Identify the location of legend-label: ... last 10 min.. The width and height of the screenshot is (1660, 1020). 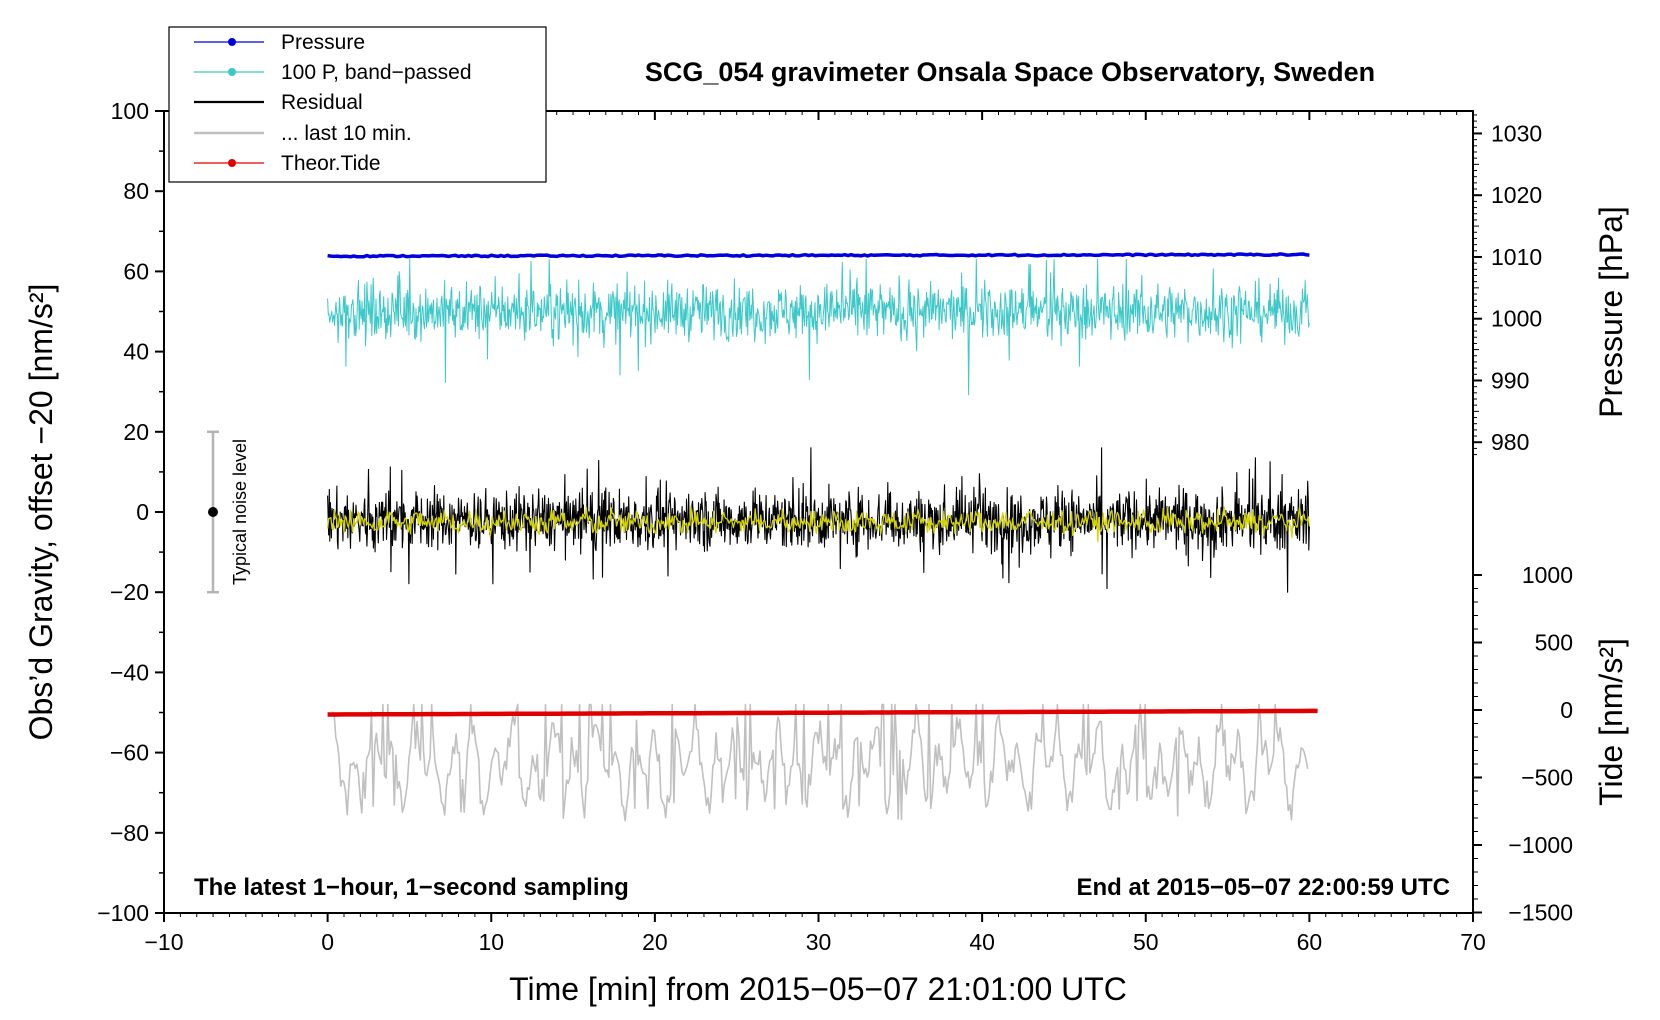
(346, 133).